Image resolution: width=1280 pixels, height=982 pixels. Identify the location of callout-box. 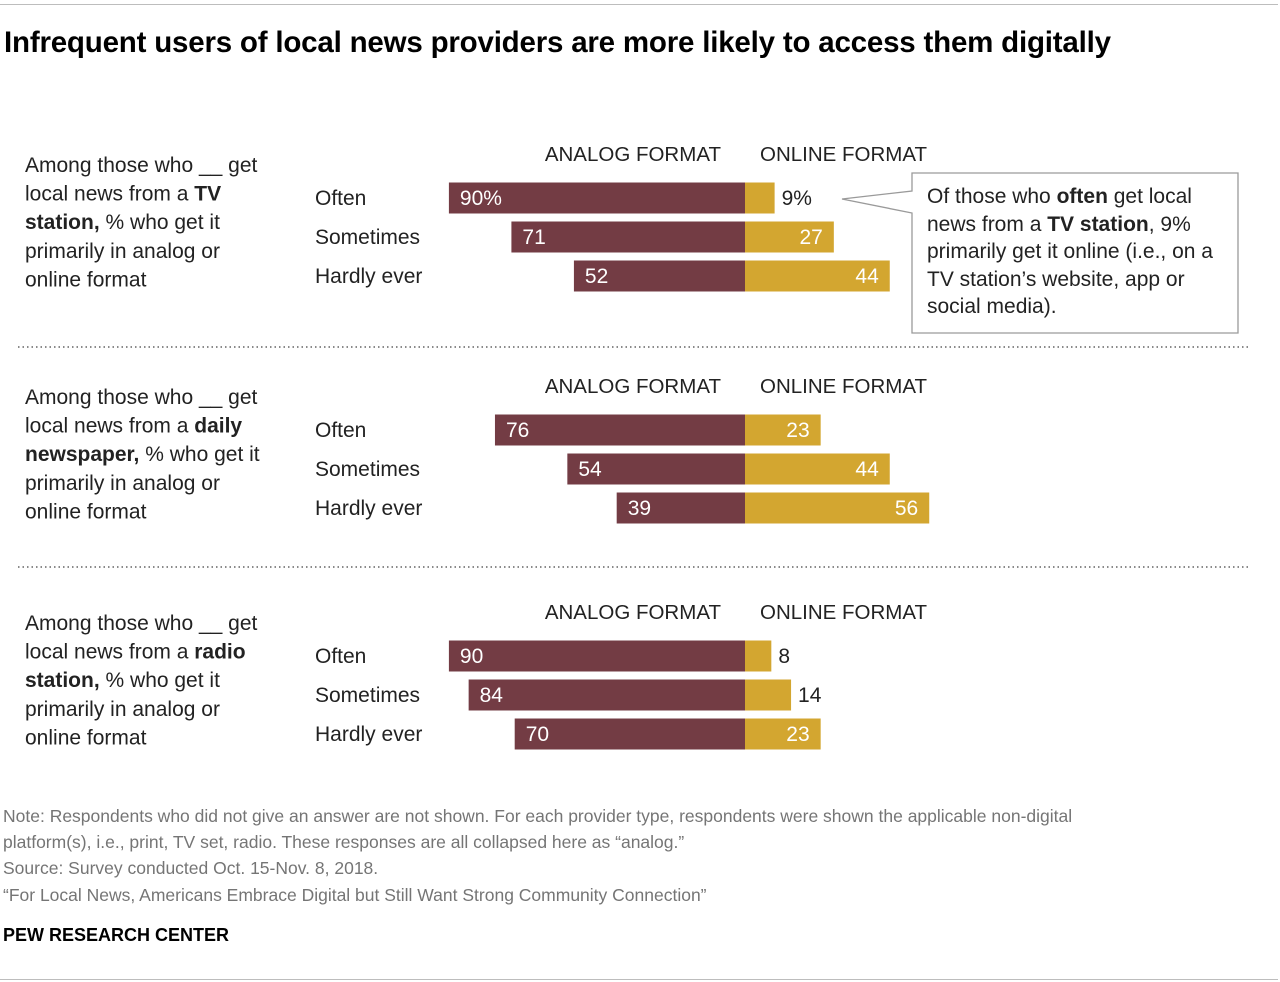
(1040, 253).